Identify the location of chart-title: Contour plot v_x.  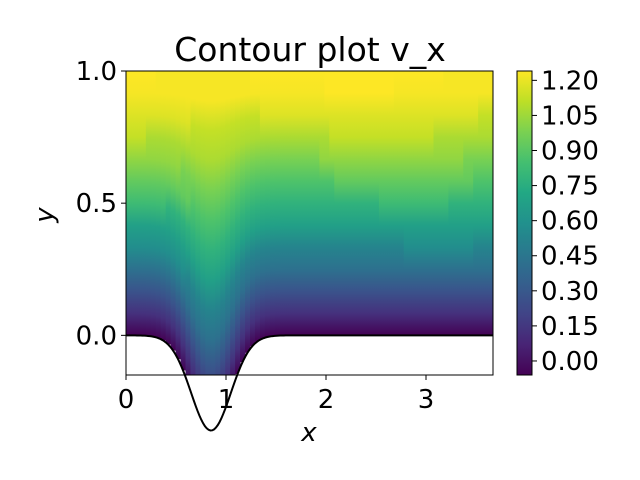
(310, 49).